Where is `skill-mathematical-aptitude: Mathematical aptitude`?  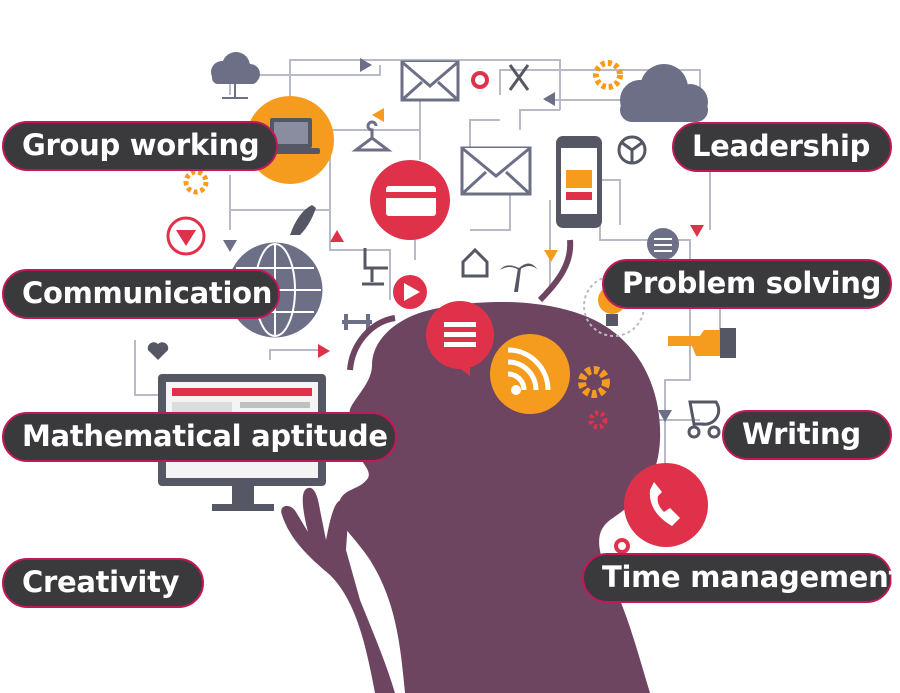 skill-mathematical-aptitude: Mathematical aptitude is located at coordinates (199, 437).